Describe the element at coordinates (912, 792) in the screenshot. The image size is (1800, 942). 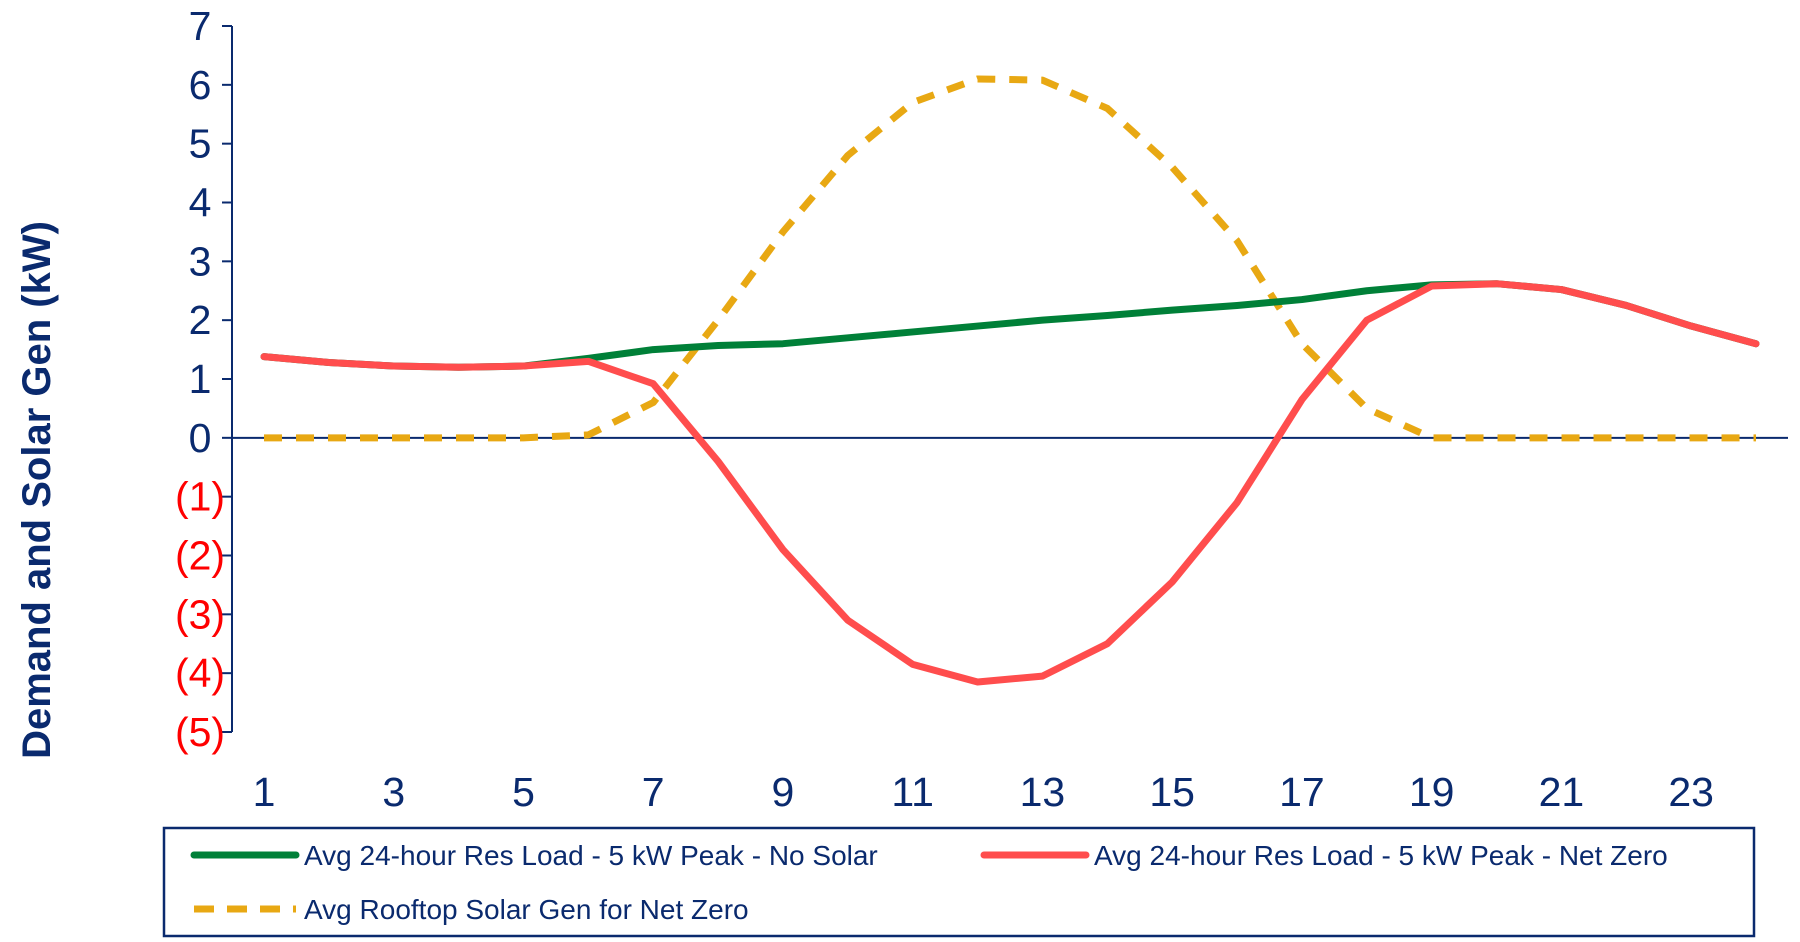
I see `x-tick-label: 11` at that location.